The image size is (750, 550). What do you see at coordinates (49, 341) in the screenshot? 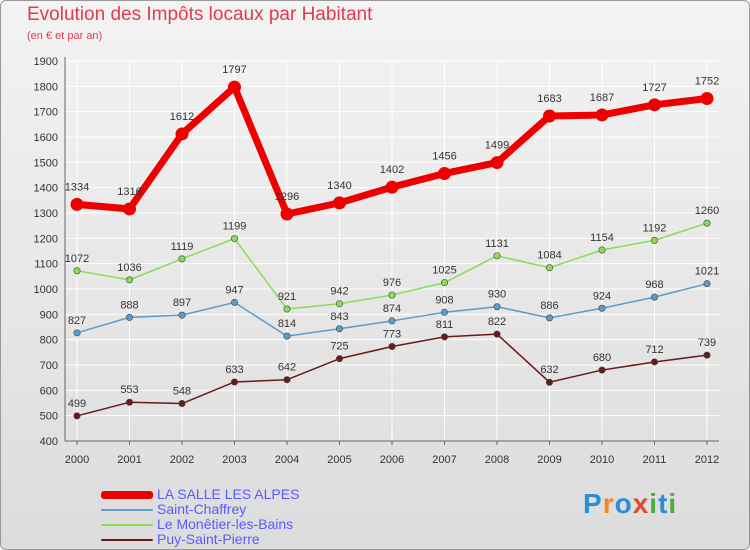
I see `y-tick-label: 800` at bounding box center [49, 341].